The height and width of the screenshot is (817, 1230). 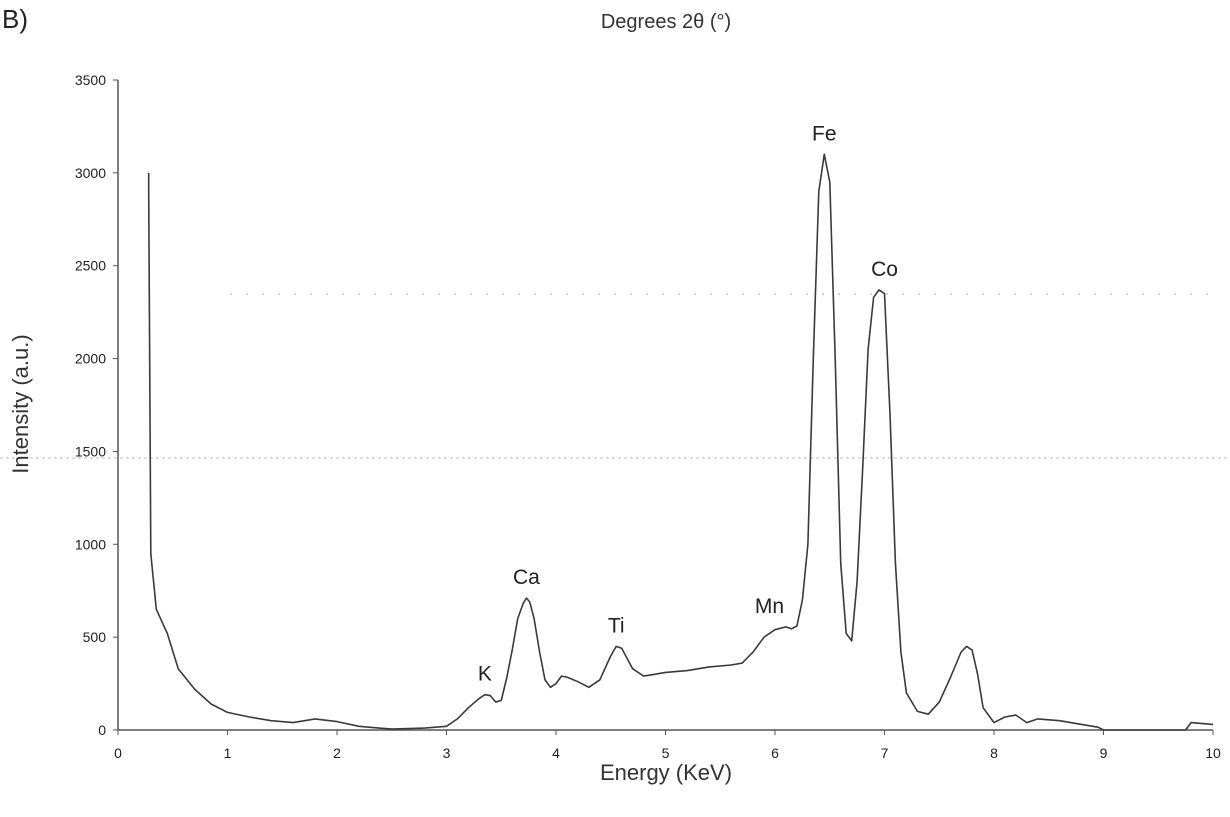 I want to click on x-tick-label: 3, so click(x=447, y=753).